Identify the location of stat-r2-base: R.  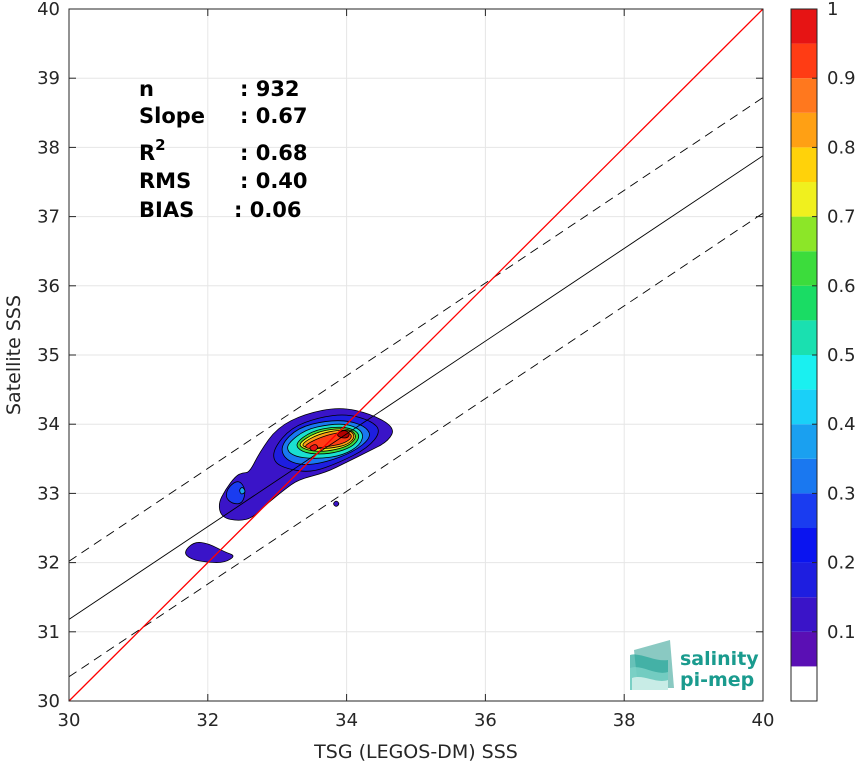
(147, 153).